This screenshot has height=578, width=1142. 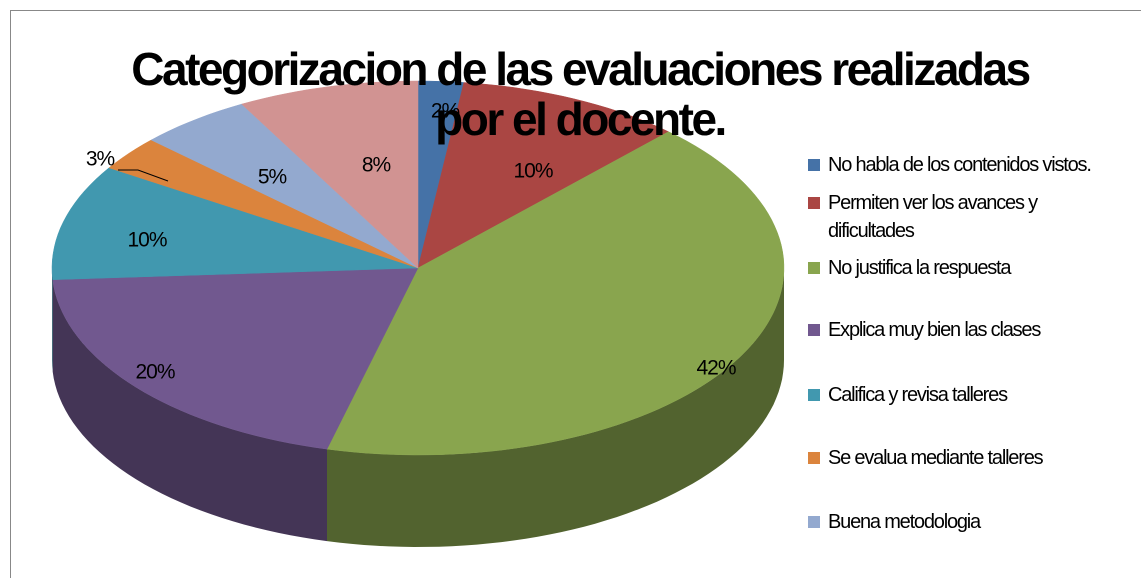 I want to click on legend-item: No justifica la respuesta, so click(x=968, y=268).